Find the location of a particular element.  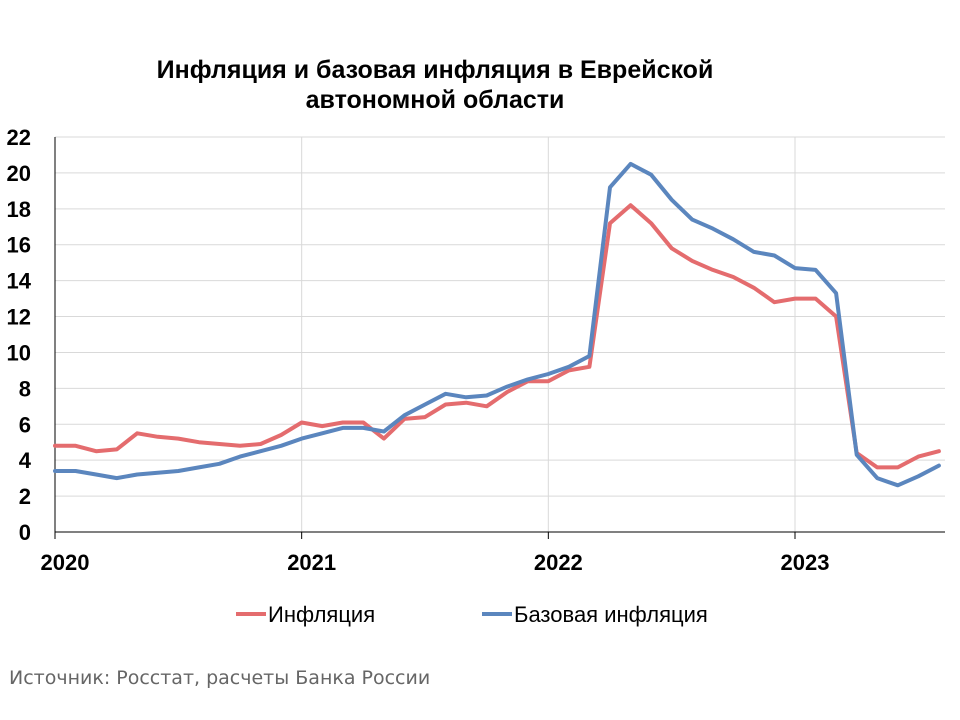

x-tick-label: 2020 is located at coordinates (65, 562).